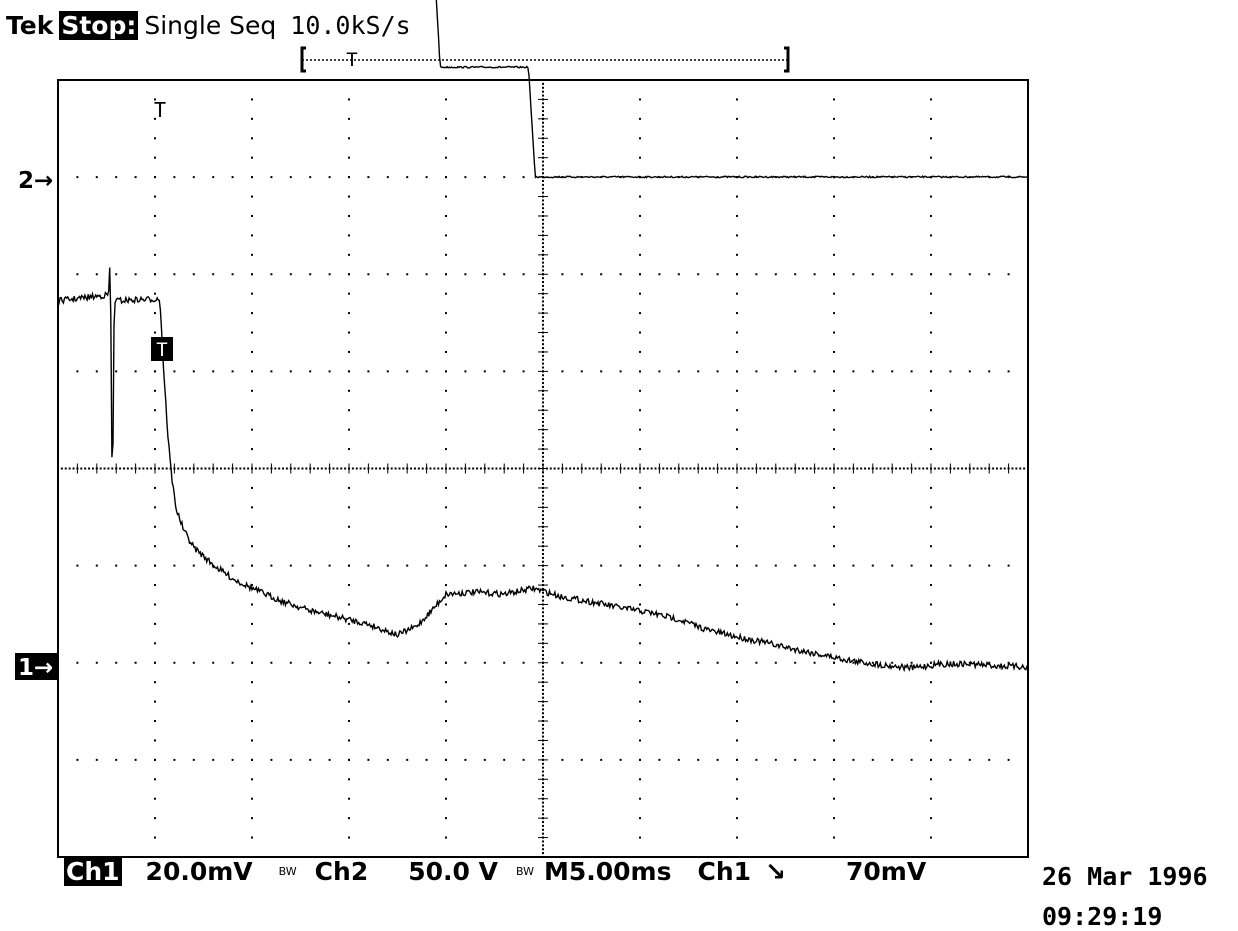 This screenshot has height=931, width=1238. Describe the element at coordinates (30, 25) in the screenshot. I see `brand-label: Tek` at that location.